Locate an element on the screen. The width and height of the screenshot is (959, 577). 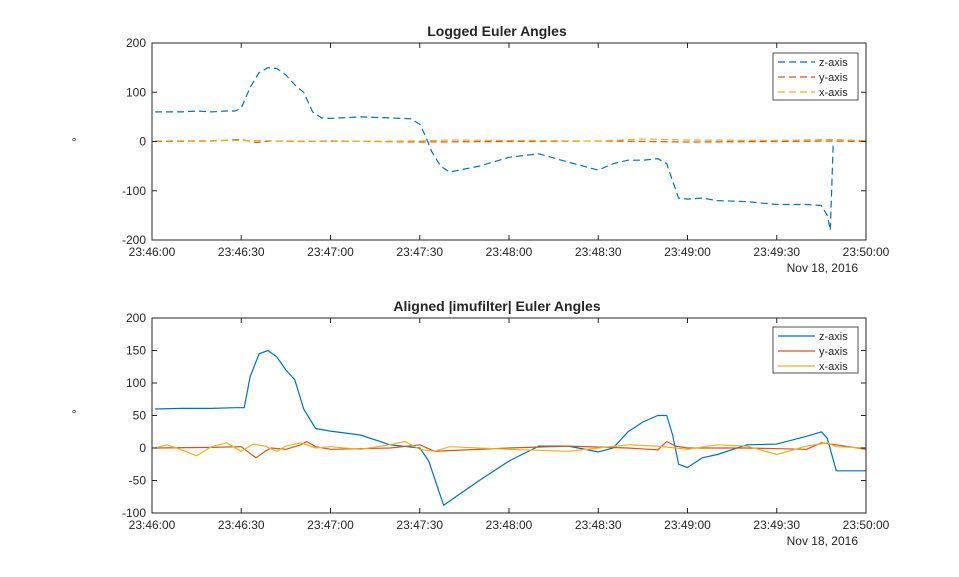
chart-title: Logged Euler Angles is located at coordinates (497, 31).